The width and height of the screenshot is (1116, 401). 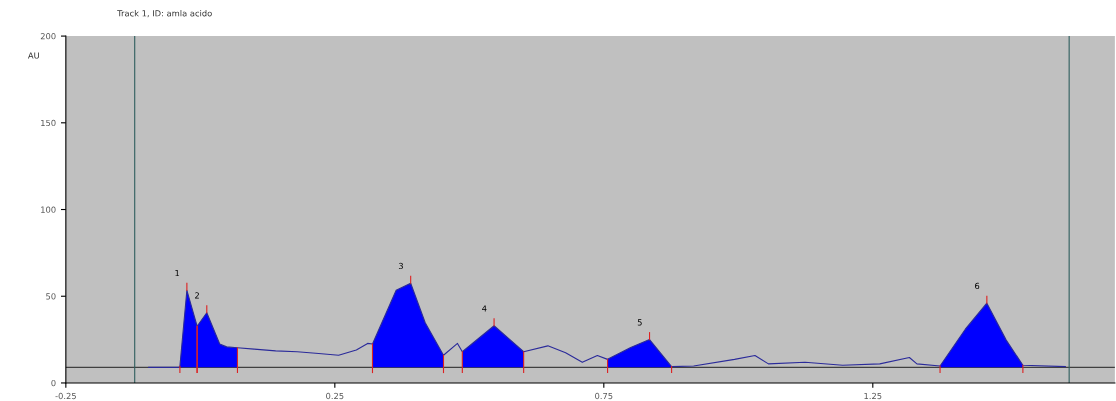 I want to click on annotation: 5, so click(x=639, y=322).